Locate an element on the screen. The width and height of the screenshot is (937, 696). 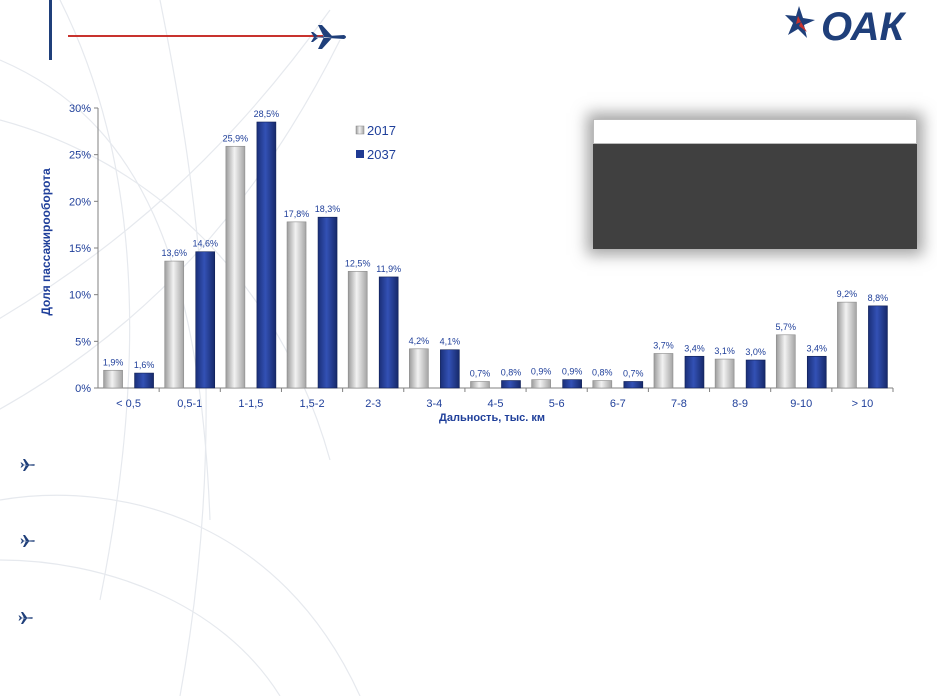
x-tick-label: 4-5 is located at coordinates (496, 404).